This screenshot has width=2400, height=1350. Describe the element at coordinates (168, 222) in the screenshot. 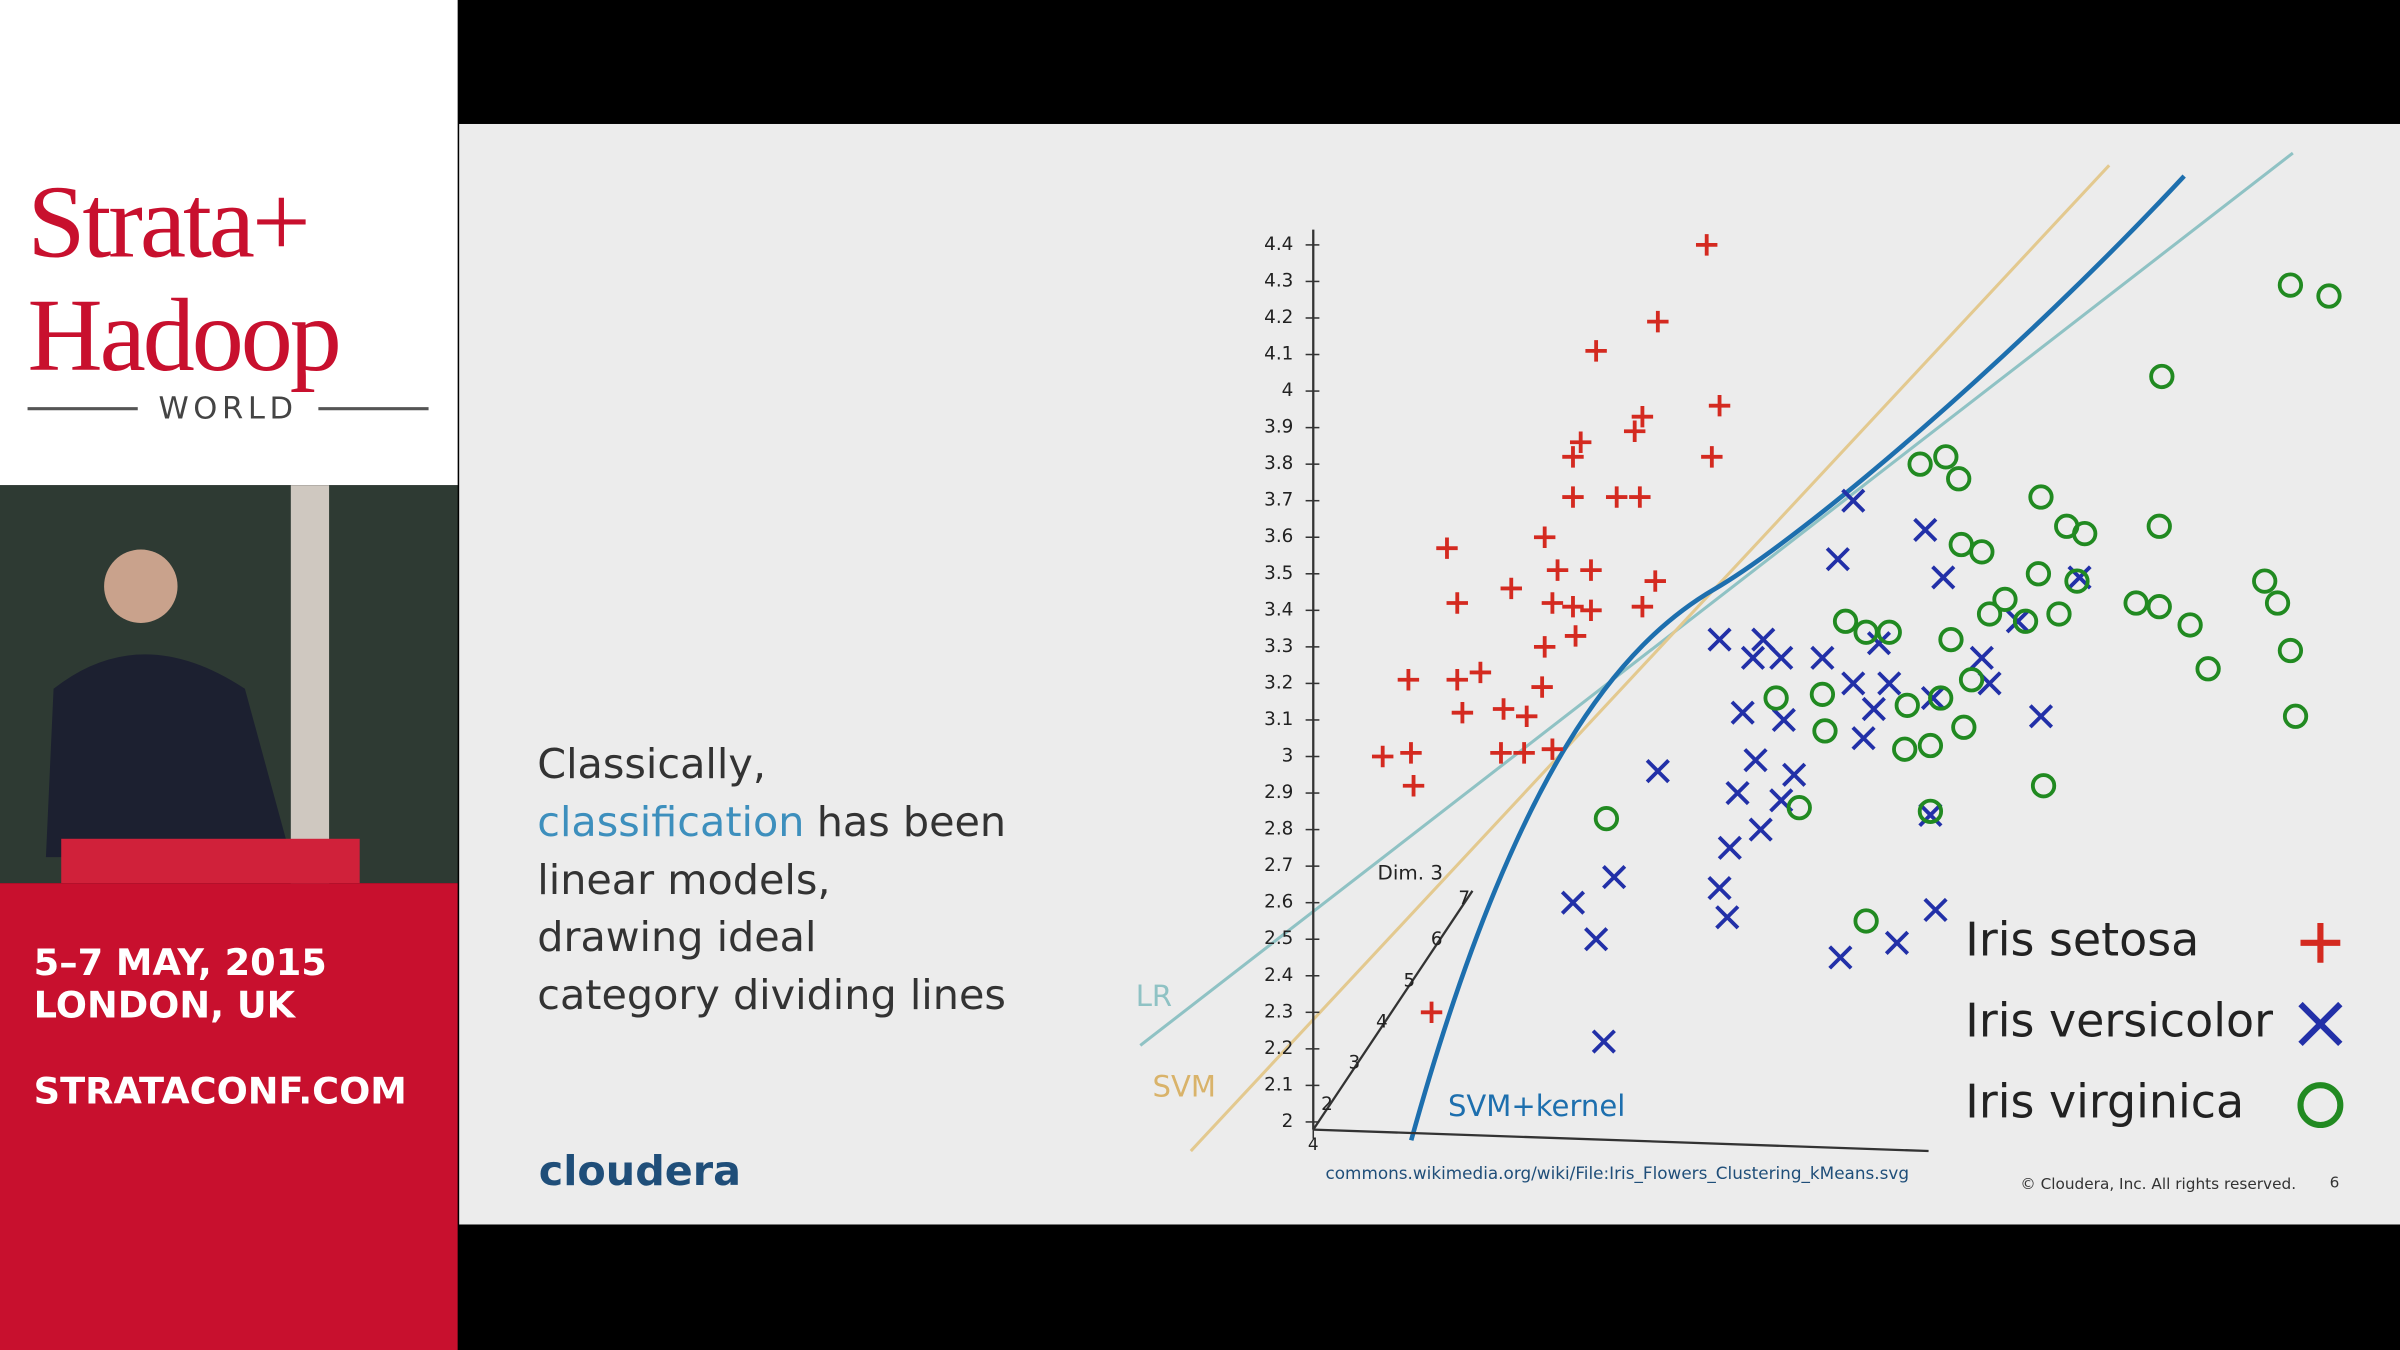

I see `brand-text: Strata+` at that location.